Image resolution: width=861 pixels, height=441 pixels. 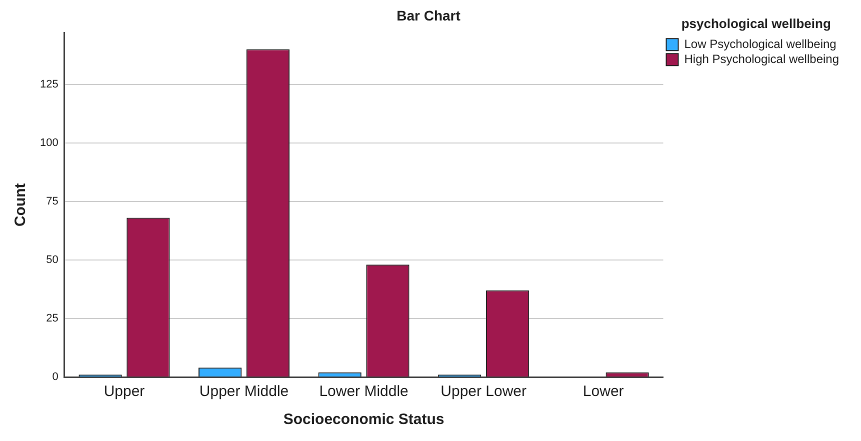 I want to click on y-tick-label: 0, so click(x=55, y=377).